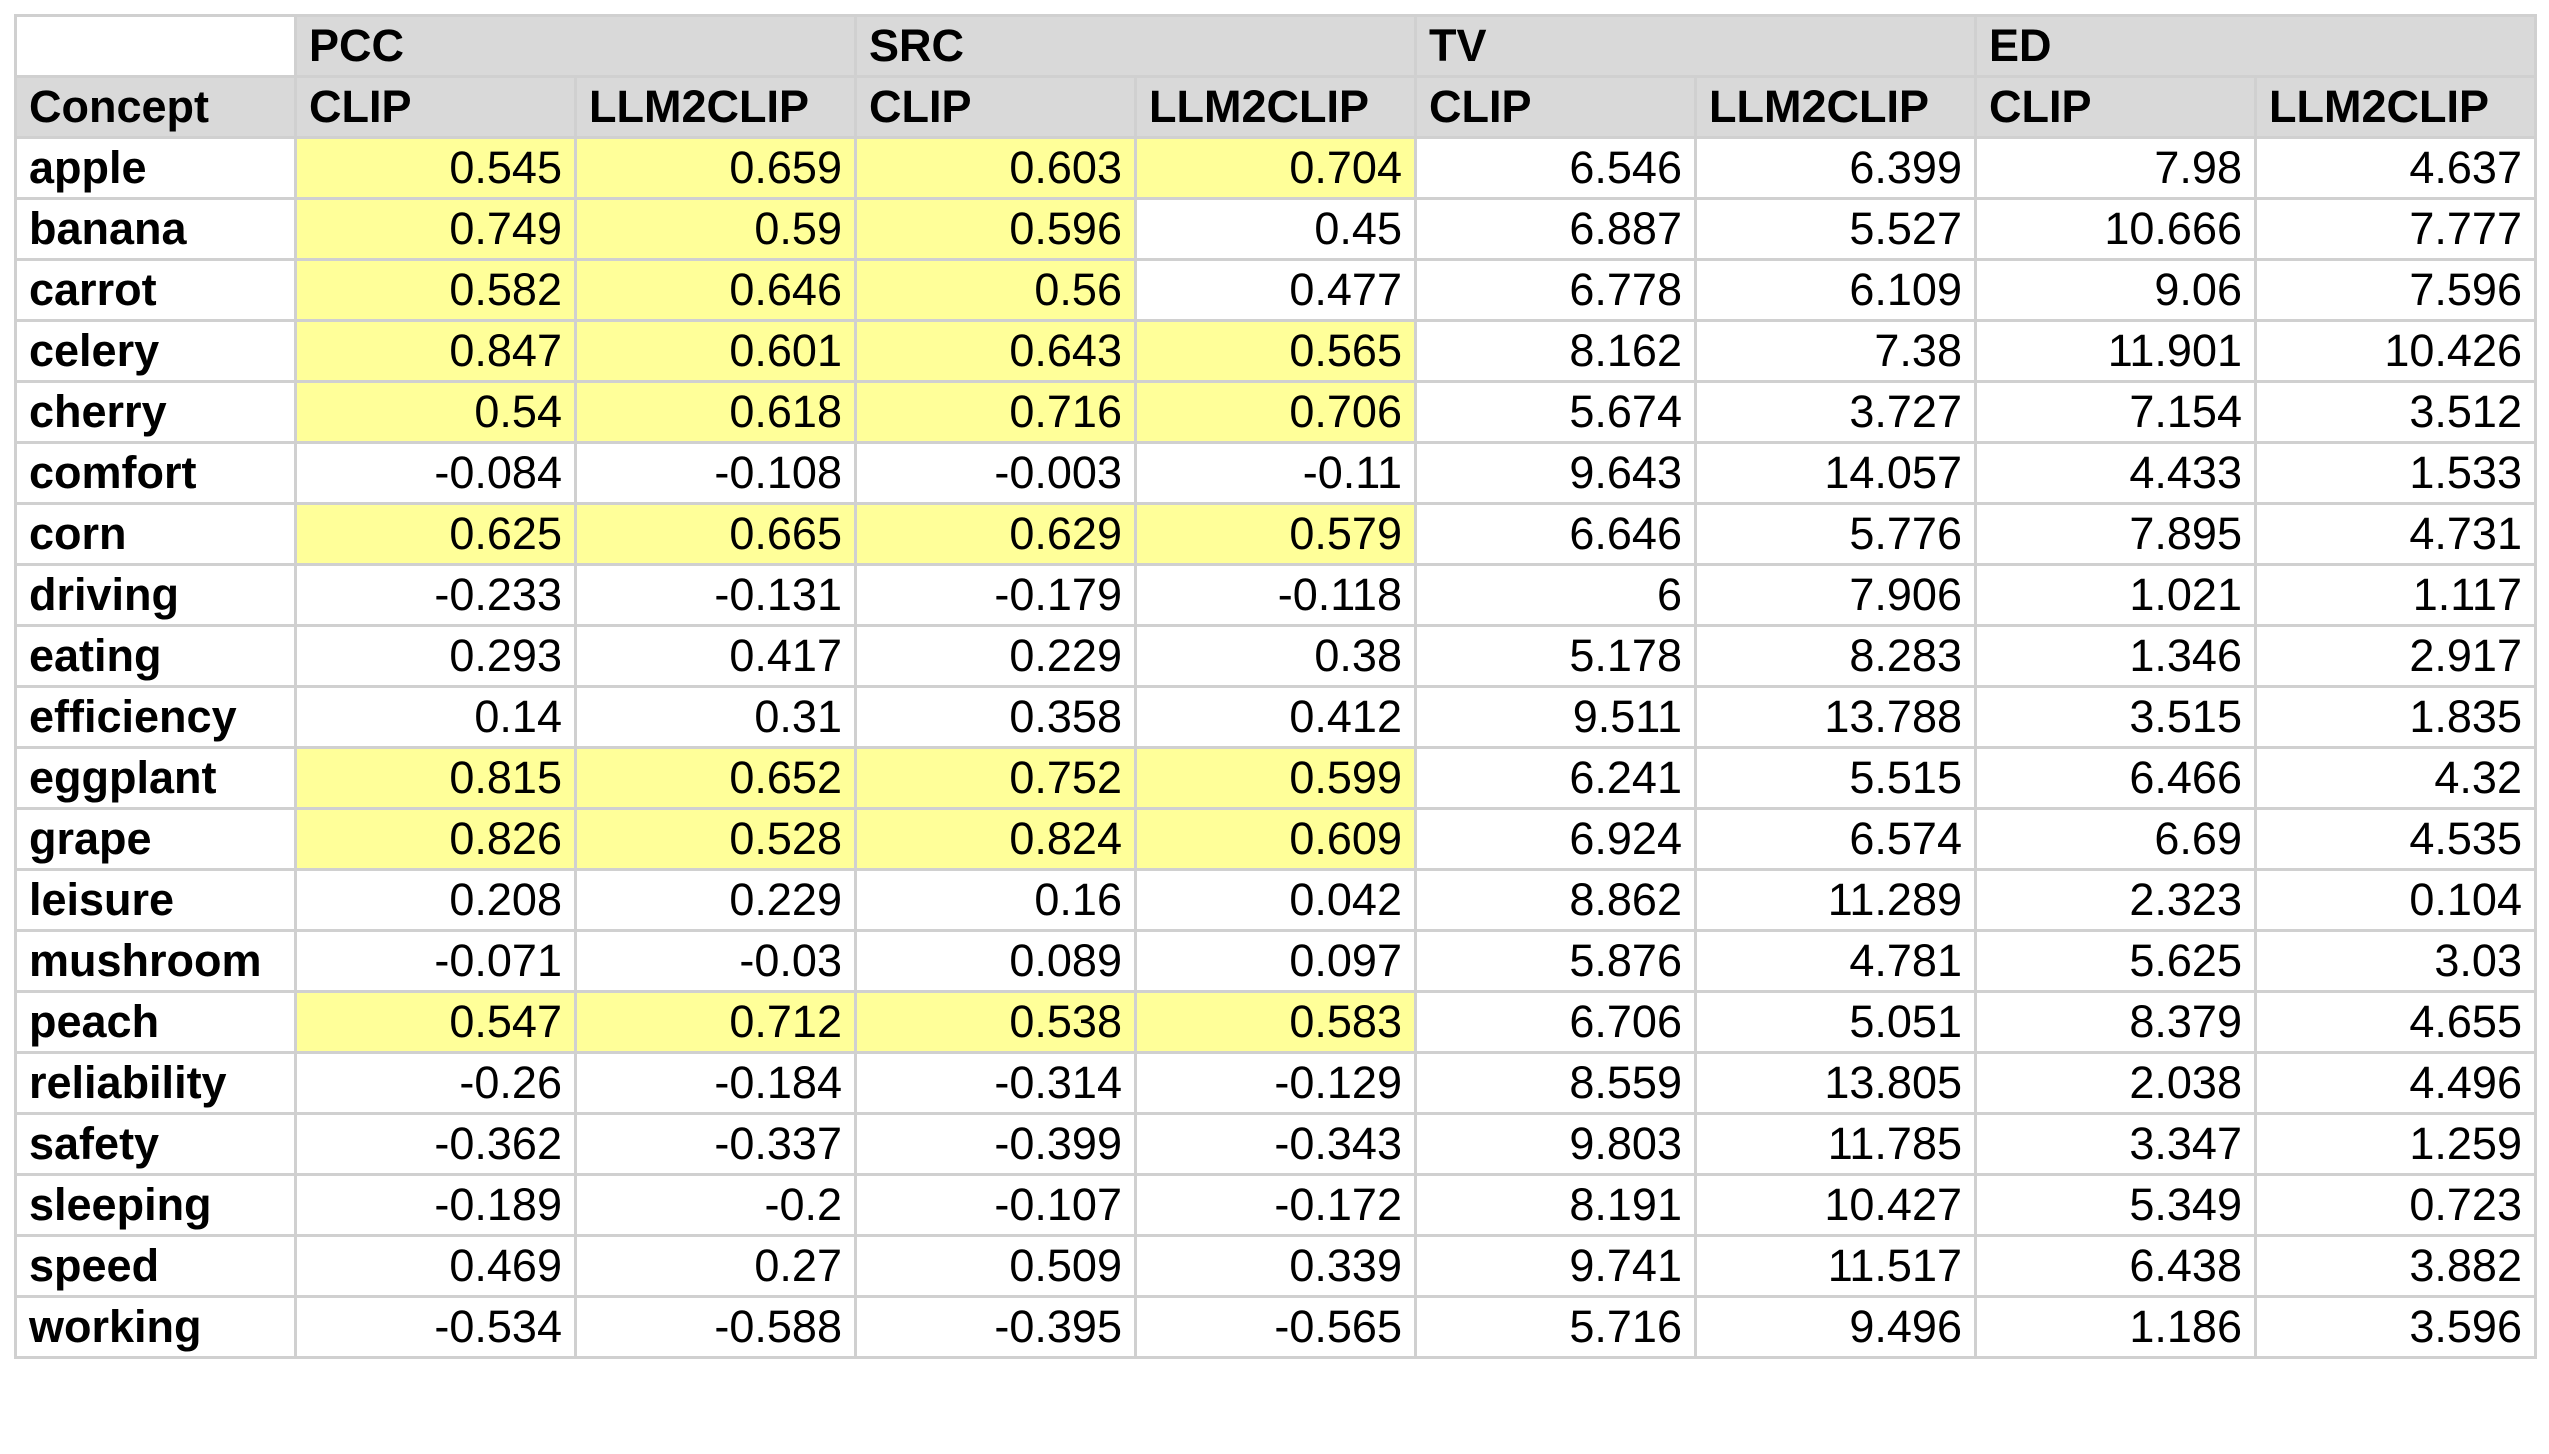 This screenshot has height=1454, width=2549. What do you see at coordinates (435, 595) in the screenshot?
I see `value-cell: -0.233` at bounding box center [435, 595].